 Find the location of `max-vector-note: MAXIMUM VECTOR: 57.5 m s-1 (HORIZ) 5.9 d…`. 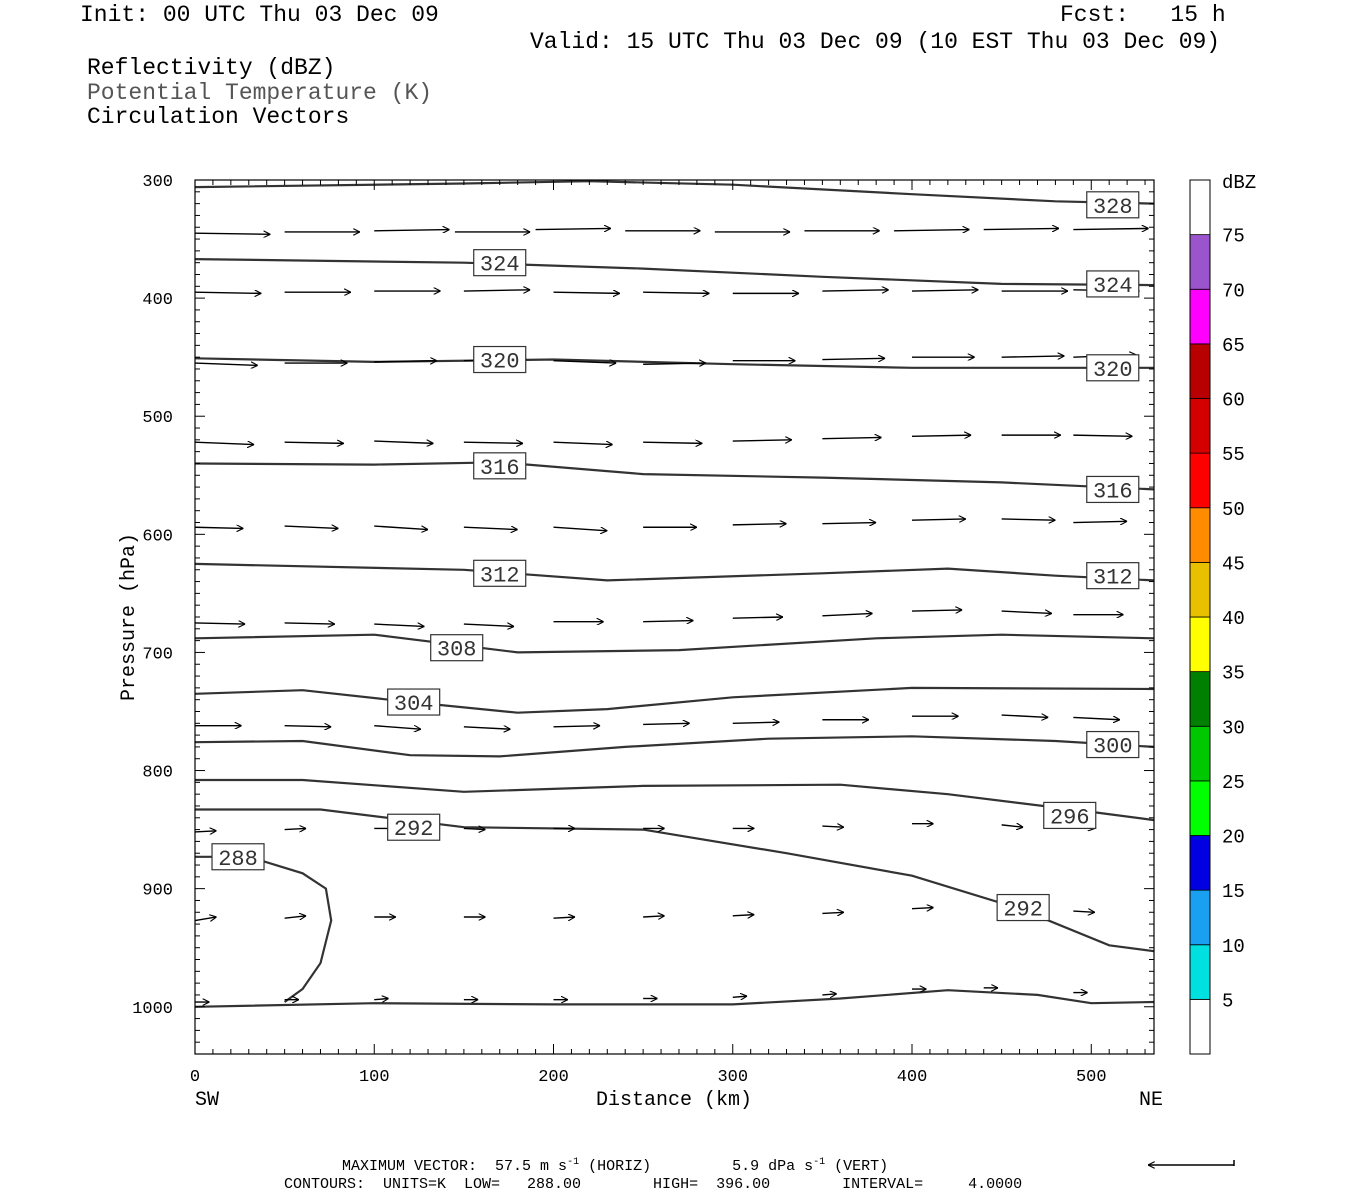

max-vector-note: MAXIMUM VECTOR: 57.5 m s-1 (HORIZ) 5.9 d… is located at coordinates (615, 1166).